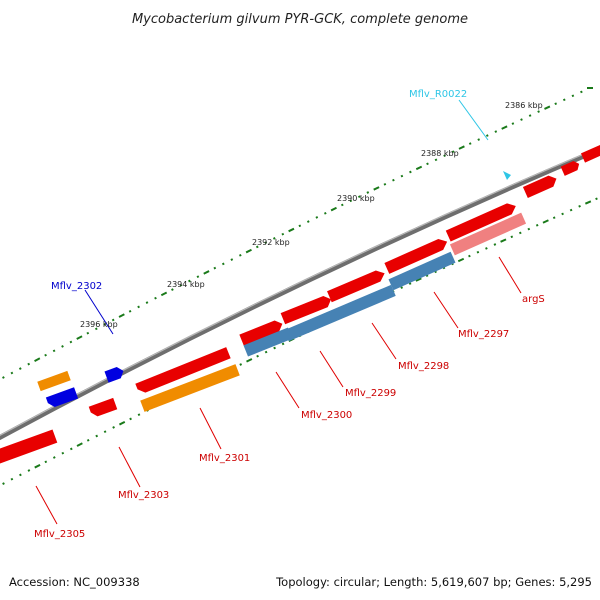 Image resolution: width=600 pixels, height=600 pixels. Describe the element at coordinates (423, 366) in the screenshot. I see `gene-label: Mflv_2298` at that location.